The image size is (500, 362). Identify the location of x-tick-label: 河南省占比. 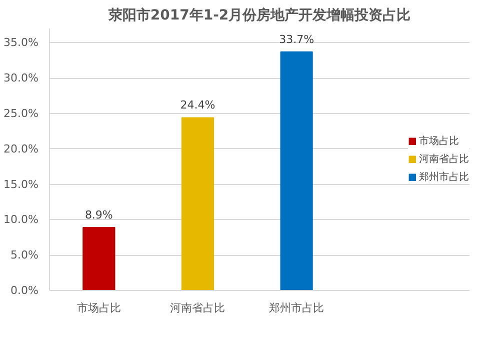
(198, 308).